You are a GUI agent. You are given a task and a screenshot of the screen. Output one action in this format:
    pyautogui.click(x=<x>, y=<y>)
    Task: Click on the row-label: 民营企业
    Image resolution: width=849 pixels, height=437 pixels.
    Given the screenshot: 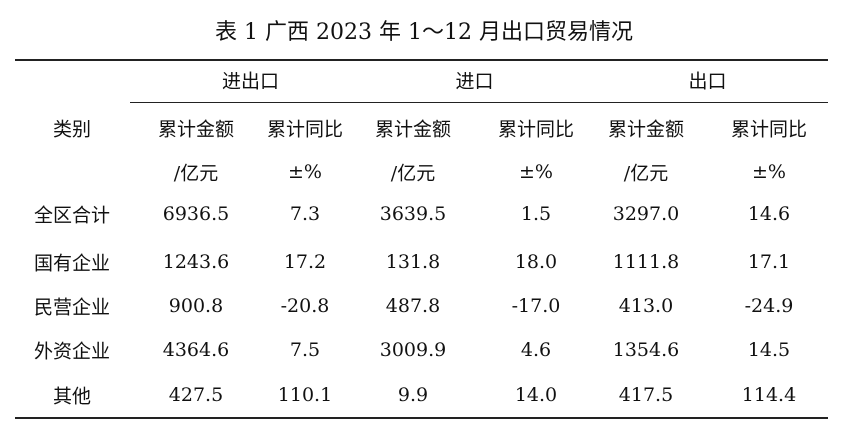 What is the action you would take?
    pyautogui.click(x=72, y=307)
    